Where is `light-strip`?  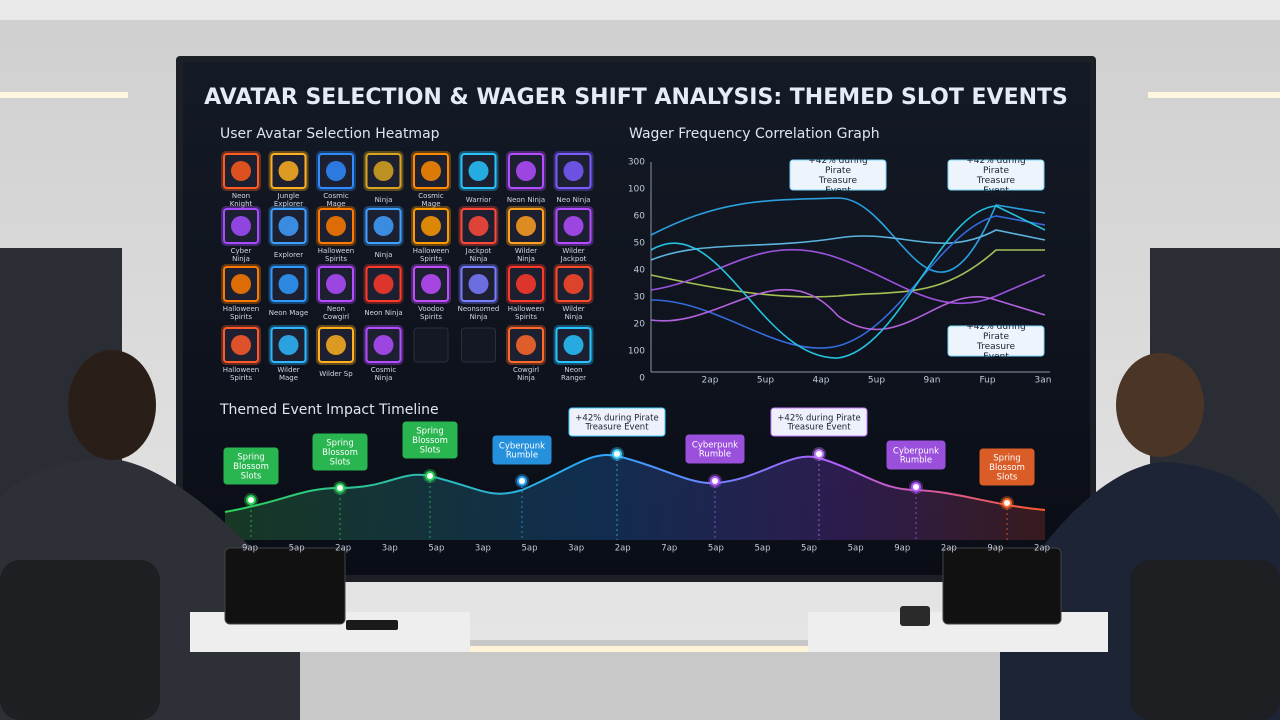
light-strip is located at coordinates (64, 95).